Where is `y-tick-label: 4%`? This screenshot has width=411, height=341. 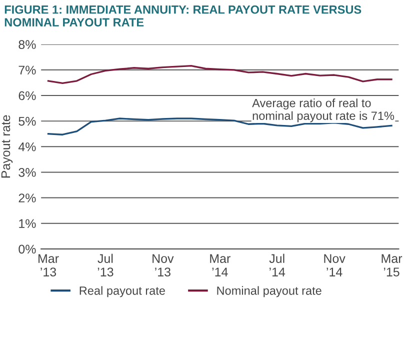
y-tick-label: 4% is located at coordinates (27, 147).